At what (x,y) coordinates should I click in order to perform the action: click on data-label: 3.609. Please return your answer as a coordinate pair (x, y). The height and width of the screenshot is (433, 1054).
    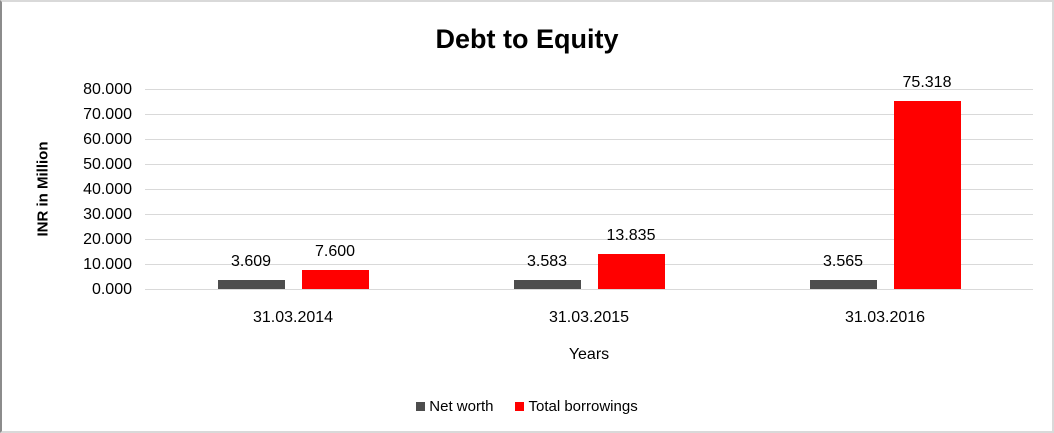
    Looking at the image, I should click on (251, 261).